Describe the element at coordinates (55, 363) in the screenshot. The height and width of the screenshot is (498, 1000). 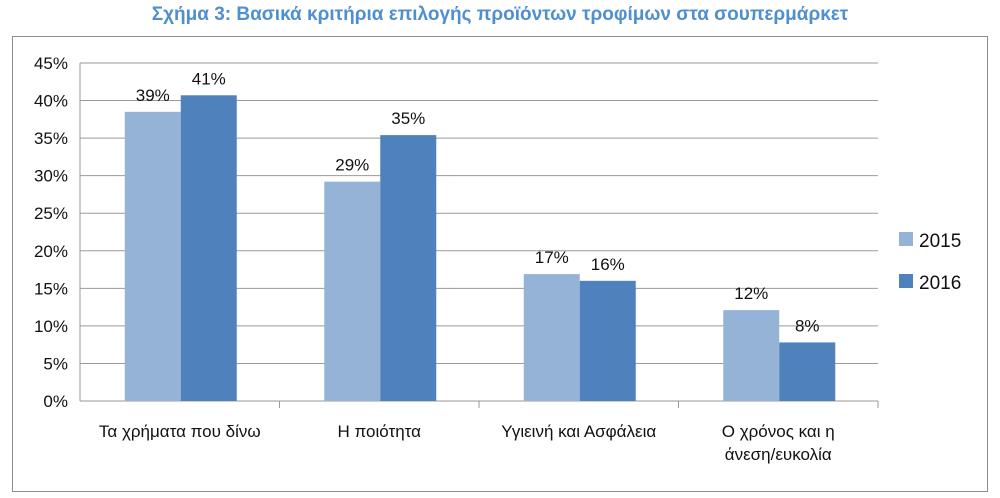
I see `y-tick-label: 5%` at that location.